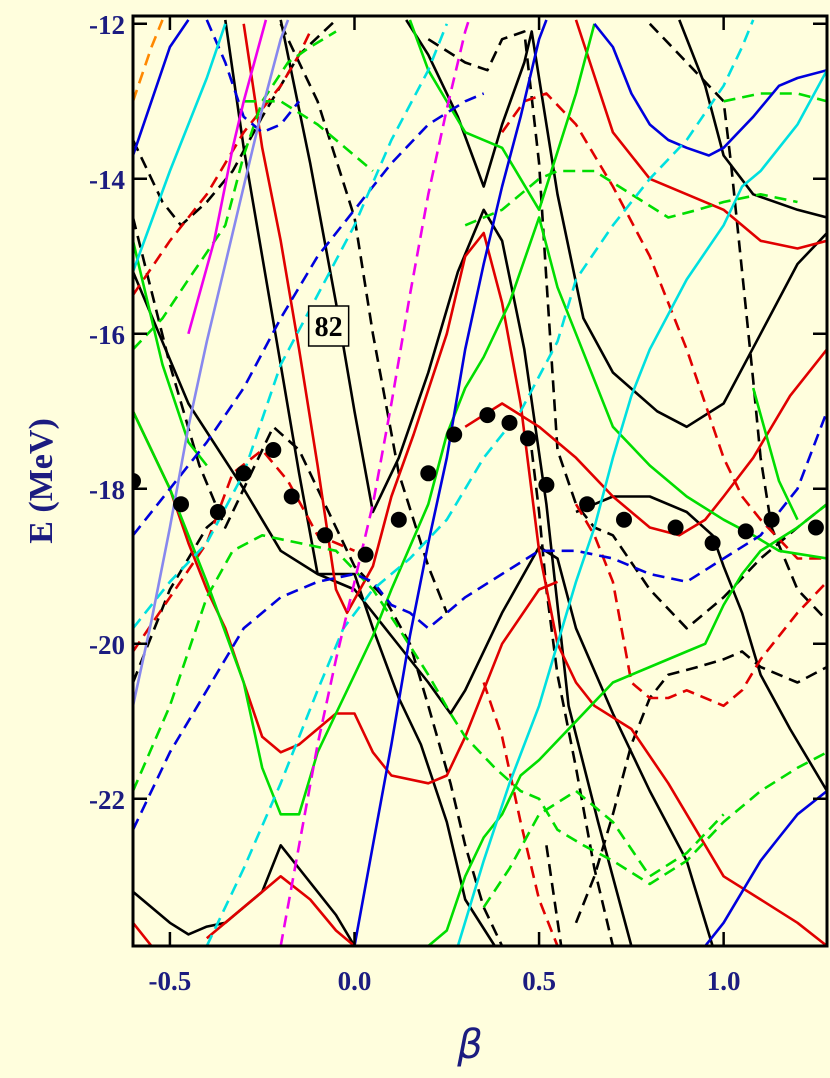 The width and height of the screenshot is (830, 1078). What do you see at coordinates (107, 490) in the screenshot?
I see `y-tick-label: -18` at bounding box center [107, 490].